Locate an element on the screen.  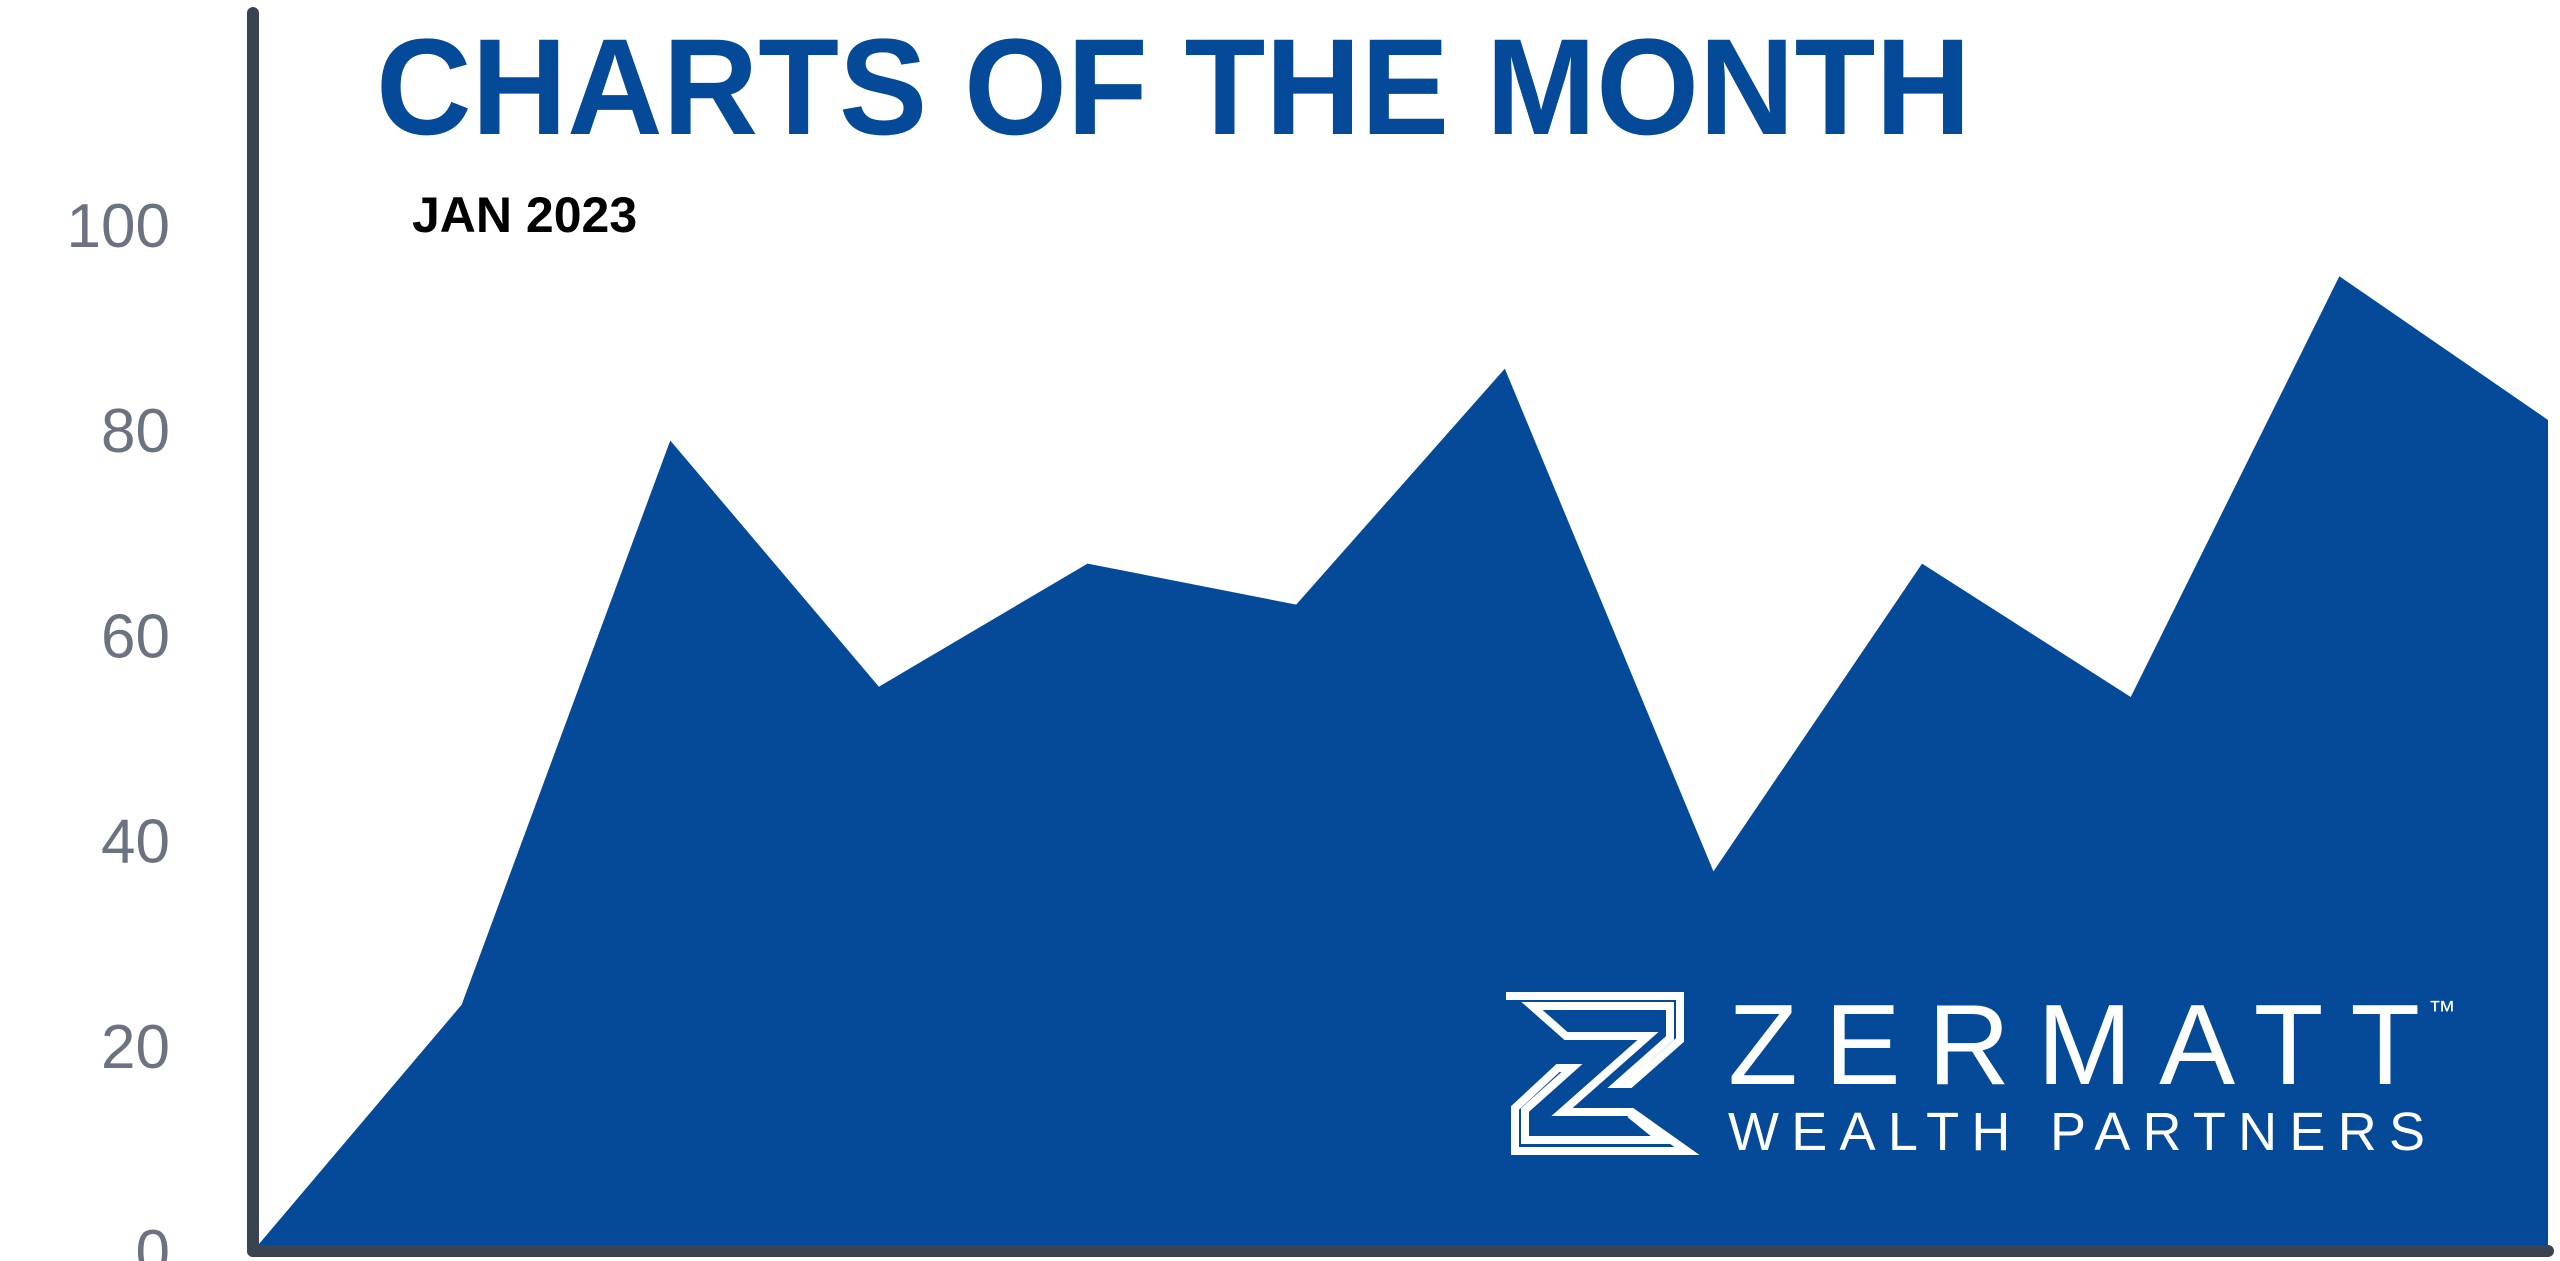
logo-icon is located at coordinates (1603, 1073).